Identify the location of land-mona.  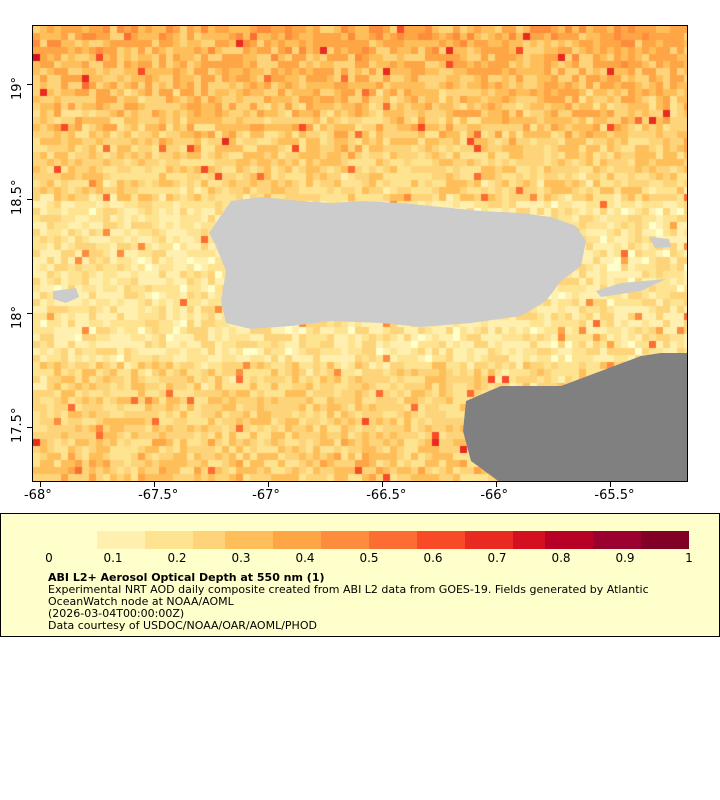
(66, 295).